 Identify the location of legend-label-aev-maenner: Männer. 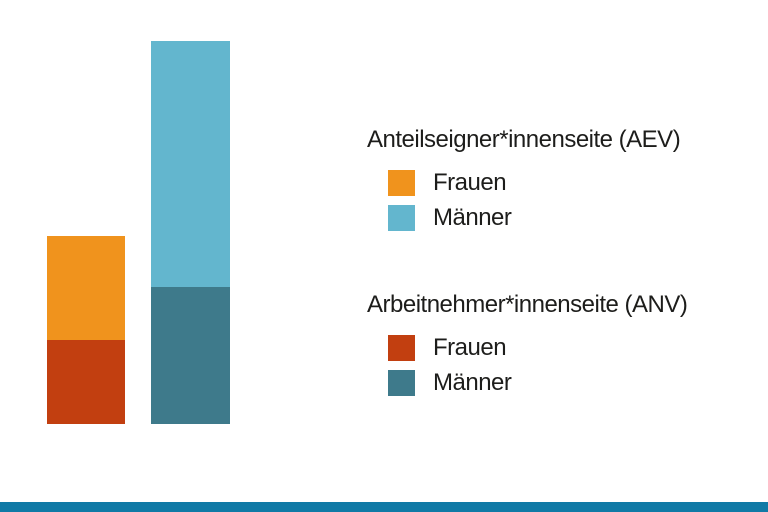
(472, 217).